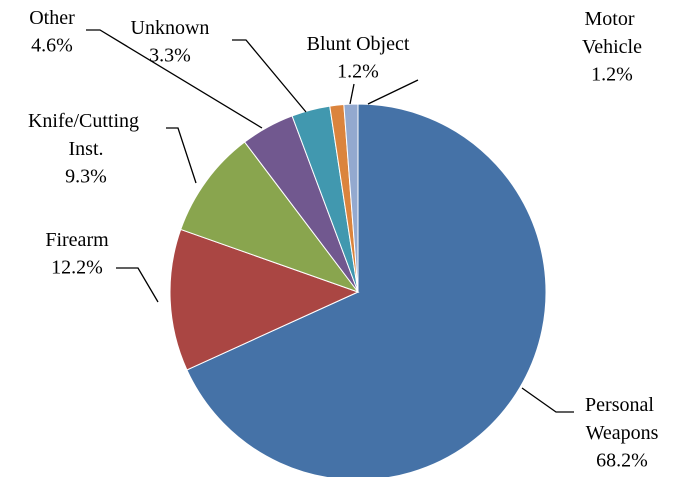  I want to click on slice-label: Blunt Object, so click(358, 44).